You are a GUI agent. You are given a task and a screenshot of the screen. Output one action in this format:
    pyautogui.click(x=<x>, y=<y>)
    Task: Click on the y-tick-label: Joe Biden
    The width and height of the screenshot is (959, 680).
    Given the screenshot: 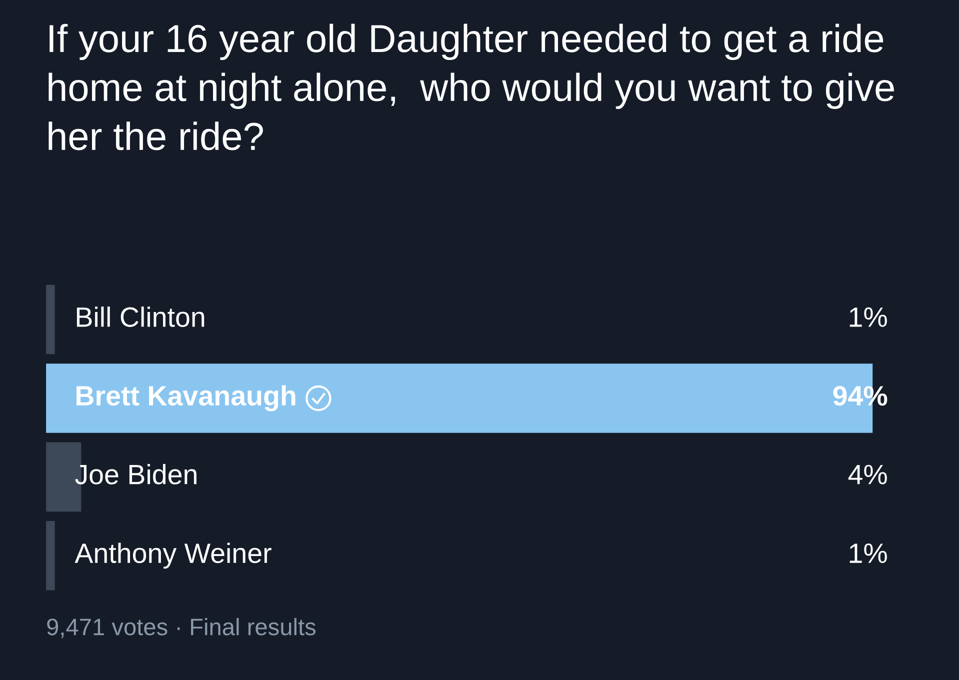 What is the action you would take?
    pyautogui.click(x=135, y=474)
    